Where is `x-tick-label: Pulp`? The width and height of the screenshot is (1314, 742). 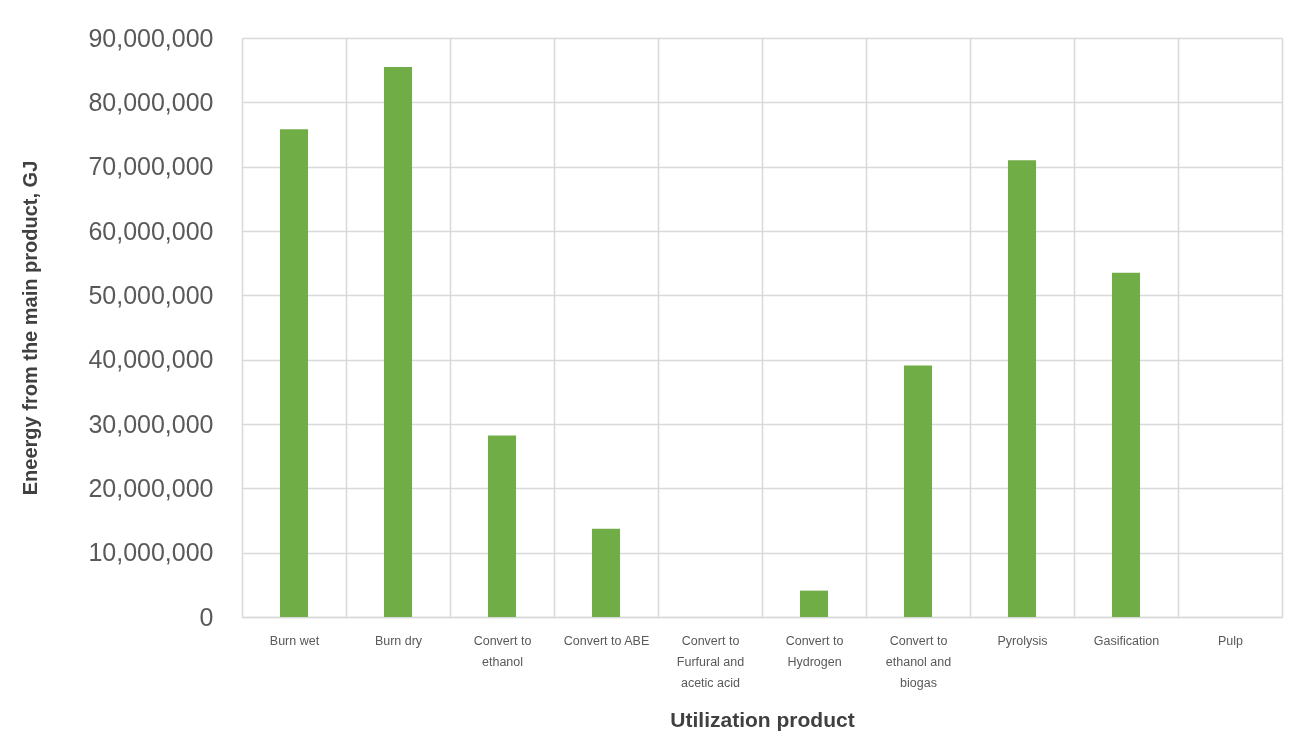
x-tick-label: Pulp is located at coordinates (1230, 640).